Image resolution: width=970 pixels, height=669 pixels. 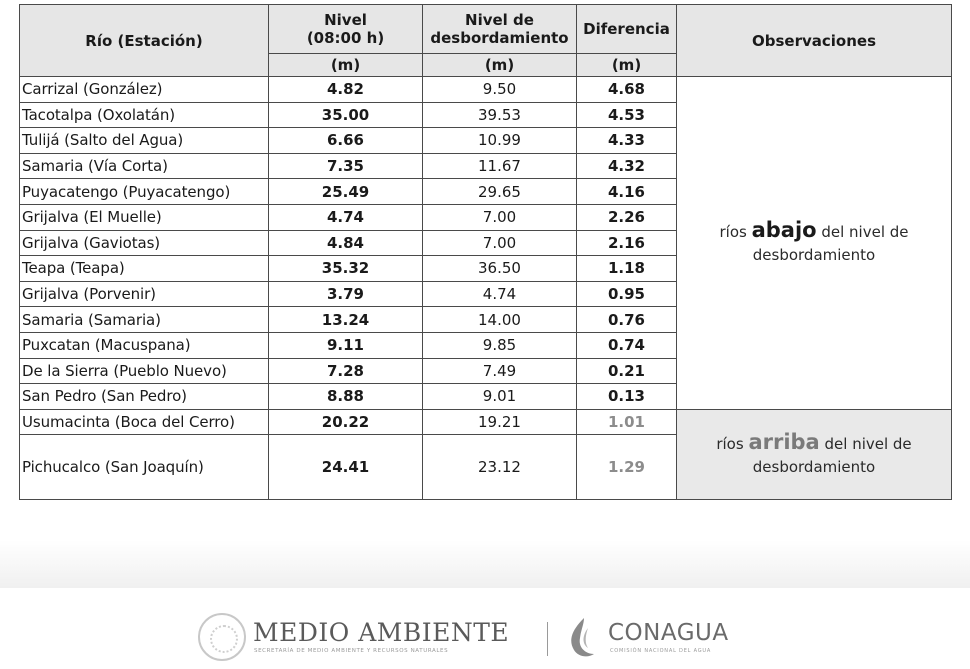 I want to click on cell-river: Samaria (Vía Corta), so click(x=144, y=166).